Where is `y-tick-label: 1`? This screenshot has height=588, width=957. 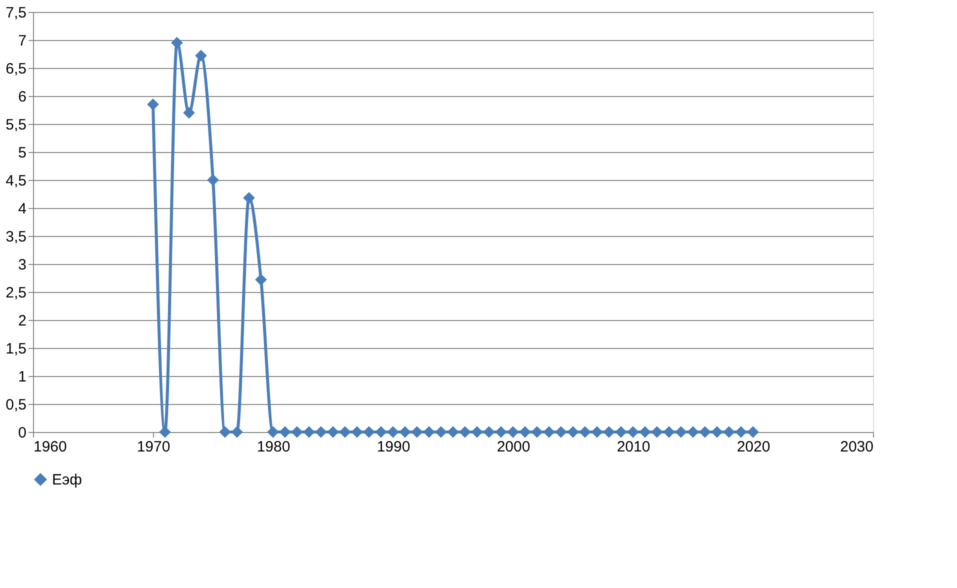
y-tick-label: 1 is located at coordinates (22, 377).